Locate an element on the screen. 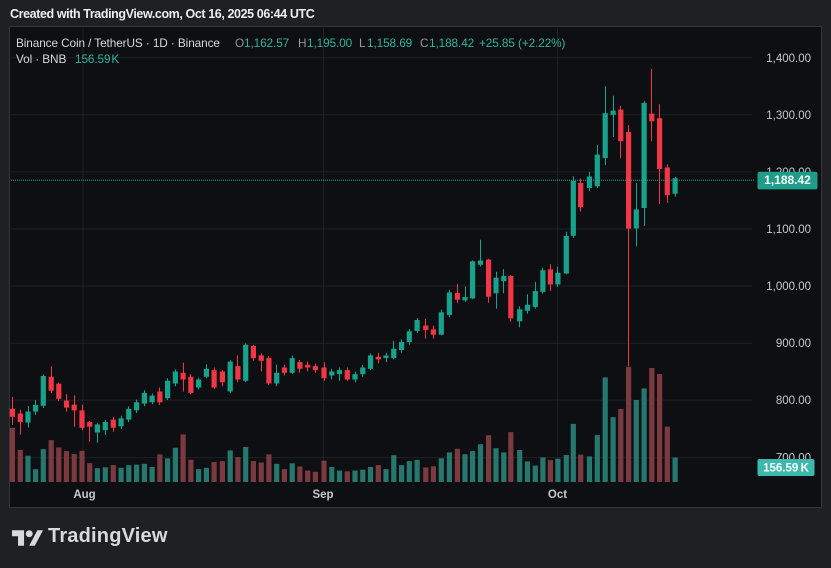 The image size is (831, 568). svg-text: 1,188.42 is located at coordinates (787, 180).